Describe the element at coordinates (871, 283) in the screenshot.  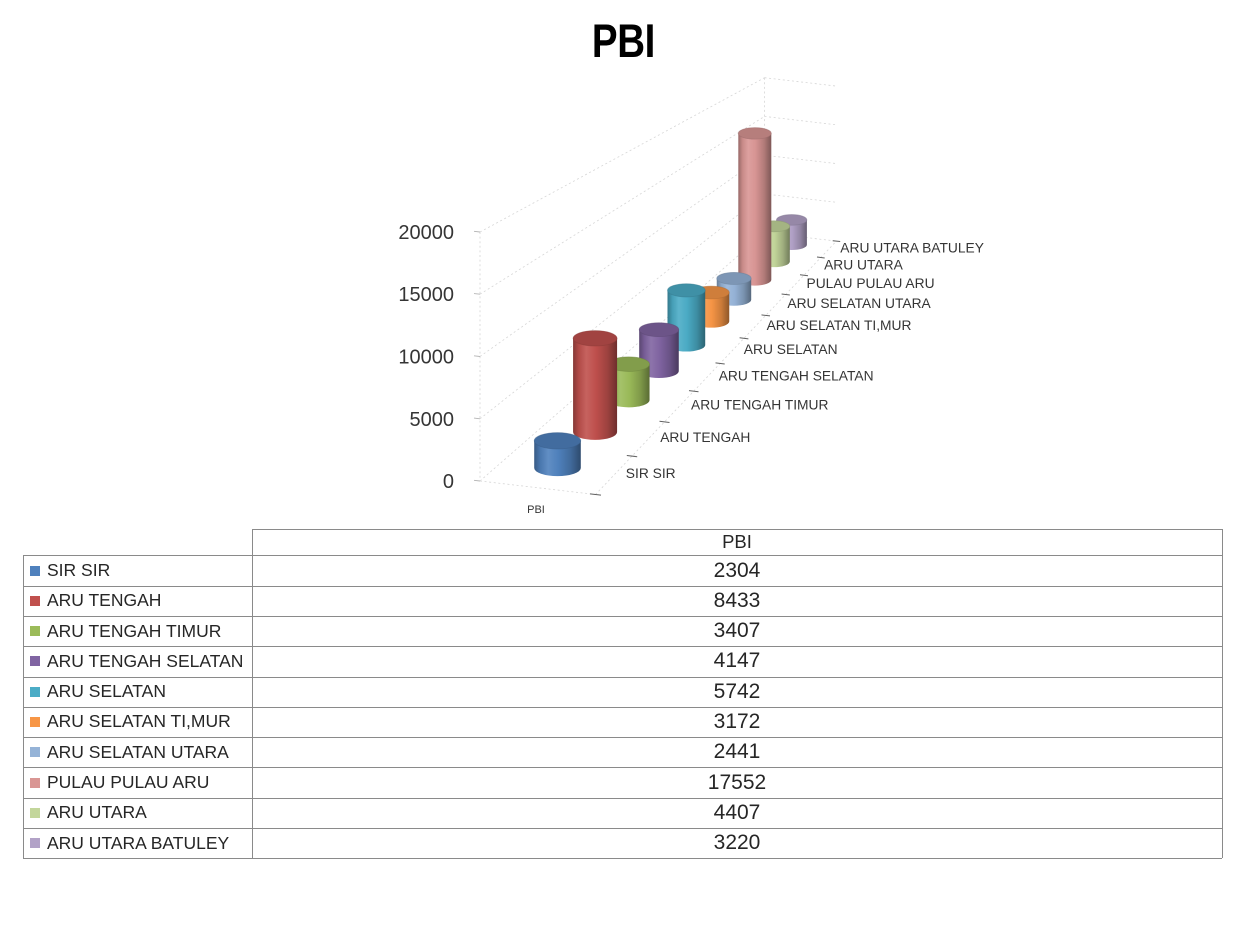
I see `svg-text: PULAU PULAU ARU` at that location.